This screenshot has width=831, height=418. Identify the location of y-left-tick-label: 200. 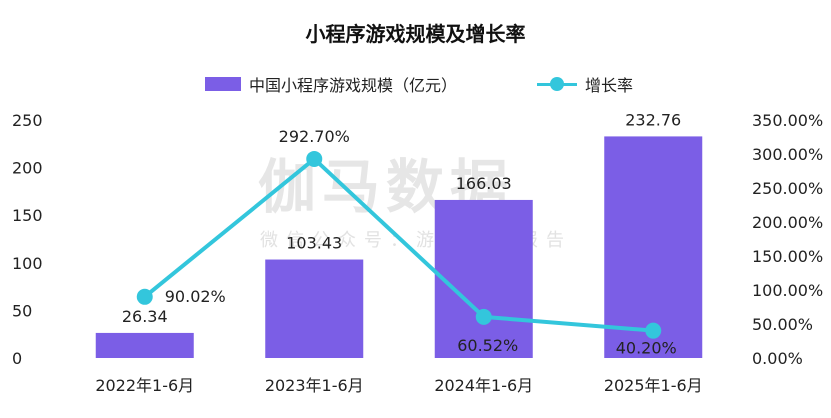
(27, 168).